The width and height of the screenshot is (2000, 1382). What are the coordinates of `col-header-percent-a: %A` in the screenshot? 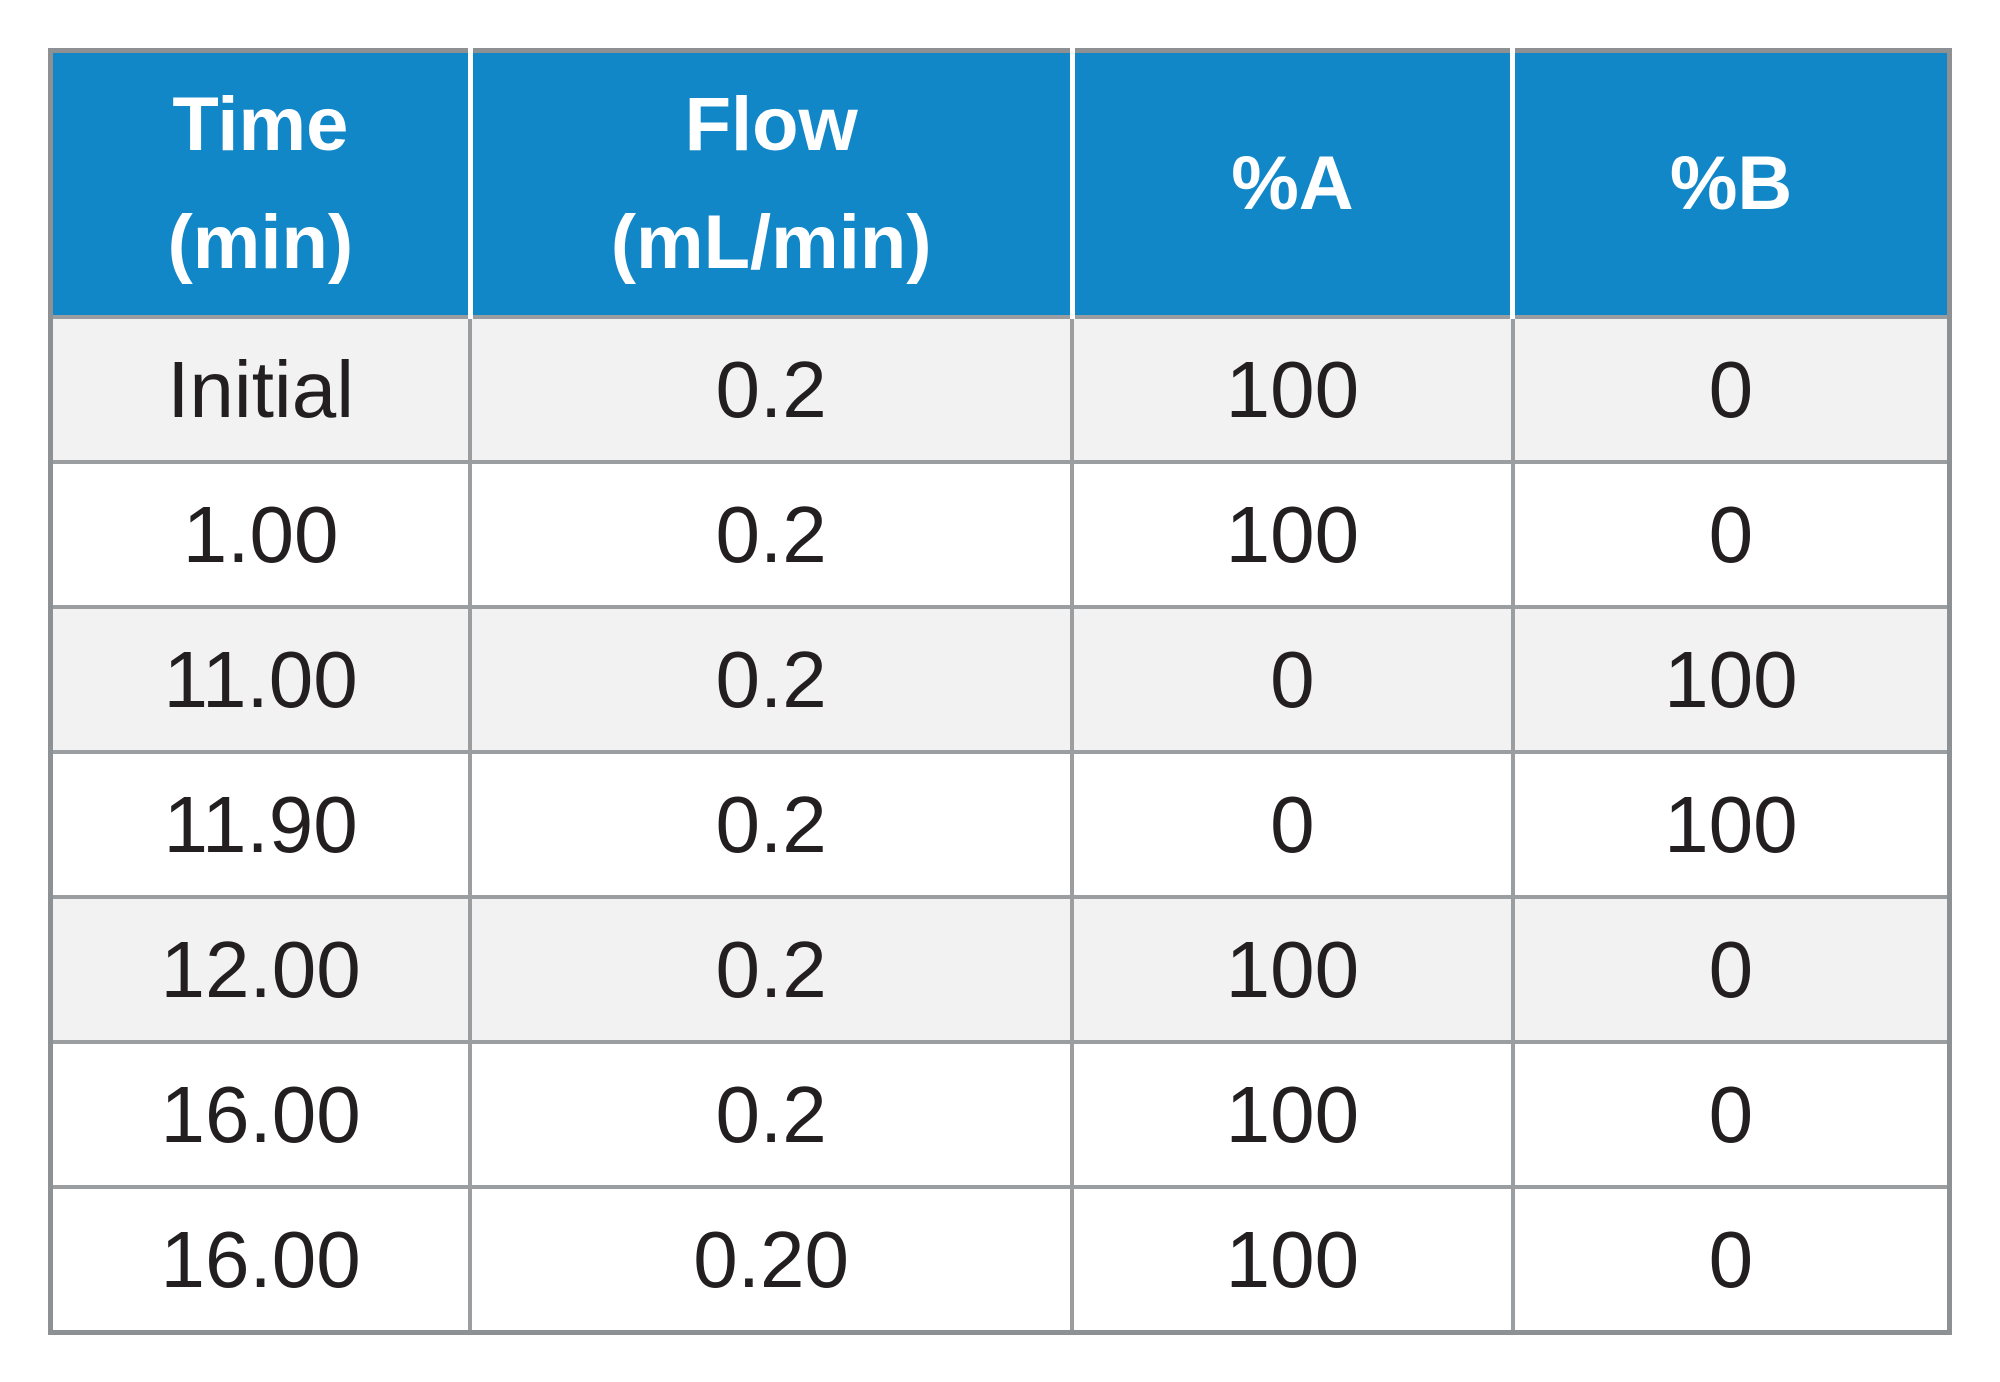 It's located at (1291, 184).